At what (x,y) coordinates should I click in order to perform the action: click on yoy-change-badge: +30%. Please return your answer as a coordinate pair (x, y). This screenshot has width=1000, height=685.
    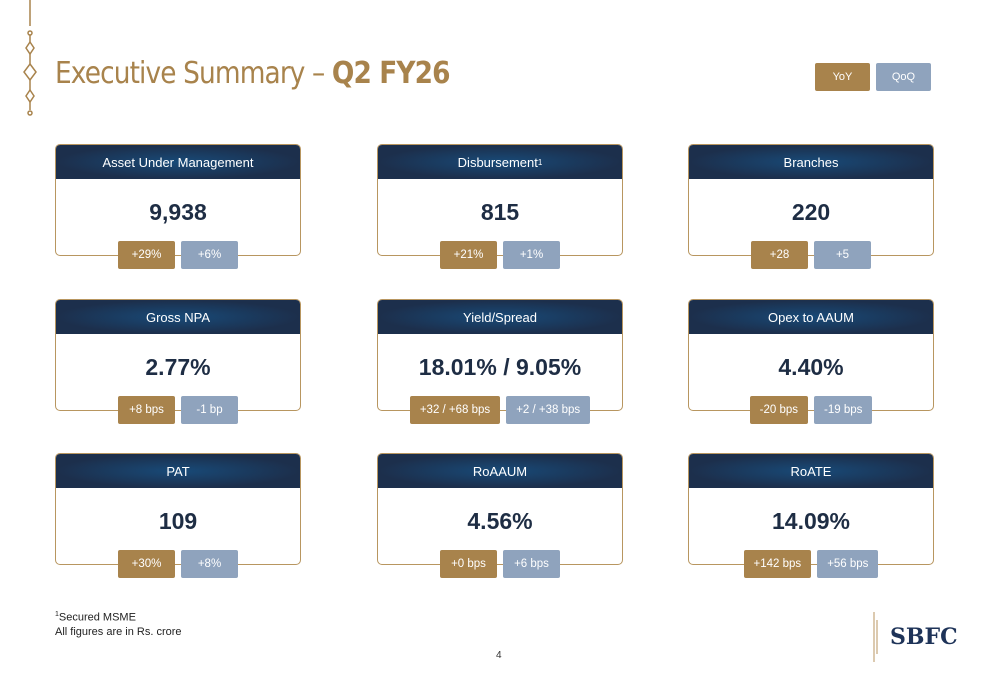
    Looking at the image, I should click on (146, 564).